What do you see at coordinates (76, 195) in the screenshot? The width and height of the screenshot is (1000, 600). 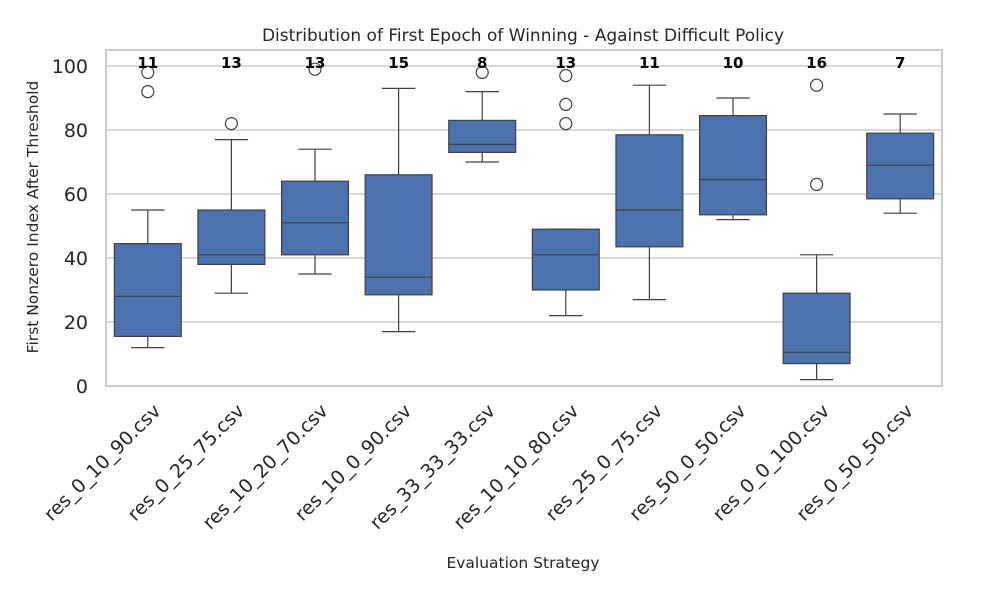 I see `y-tick-label: 60` at bounding box center [76, 195].